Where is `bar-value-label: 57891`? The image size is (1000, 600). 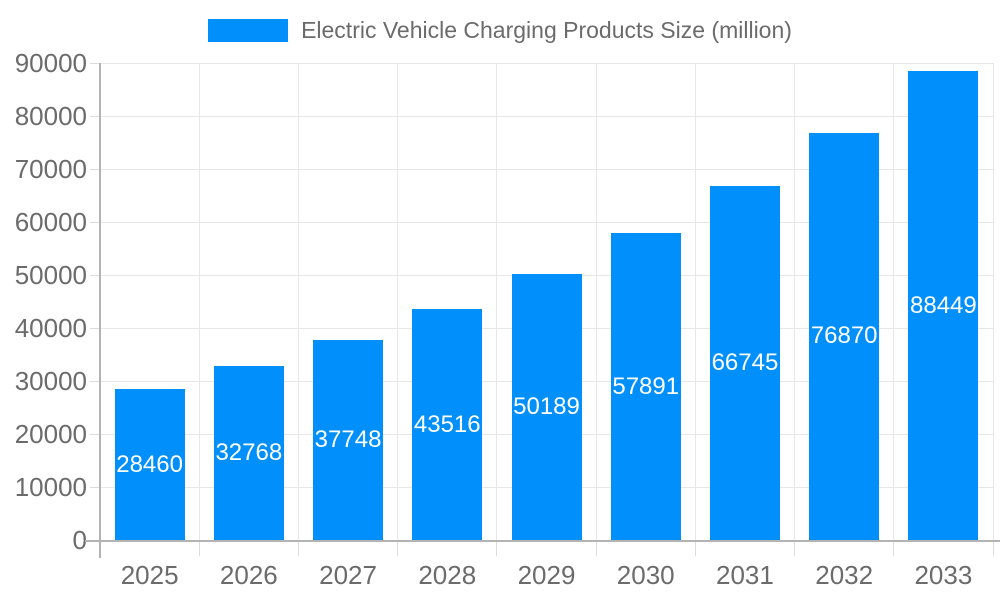
bar-value-label: 57891 is located at coordinates (646, 386).